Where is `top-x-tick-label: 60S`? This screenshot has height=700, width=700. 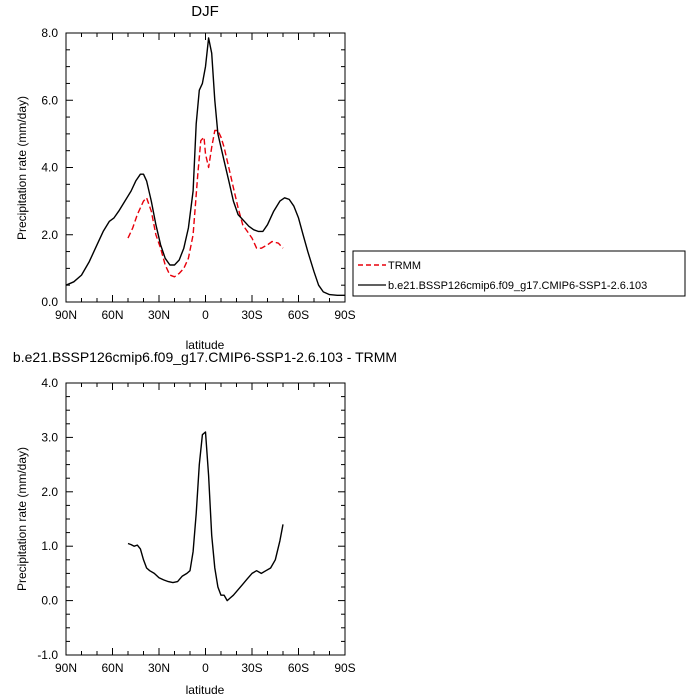
top-x-tick-label: 60S is located at coordinates (298, 315).